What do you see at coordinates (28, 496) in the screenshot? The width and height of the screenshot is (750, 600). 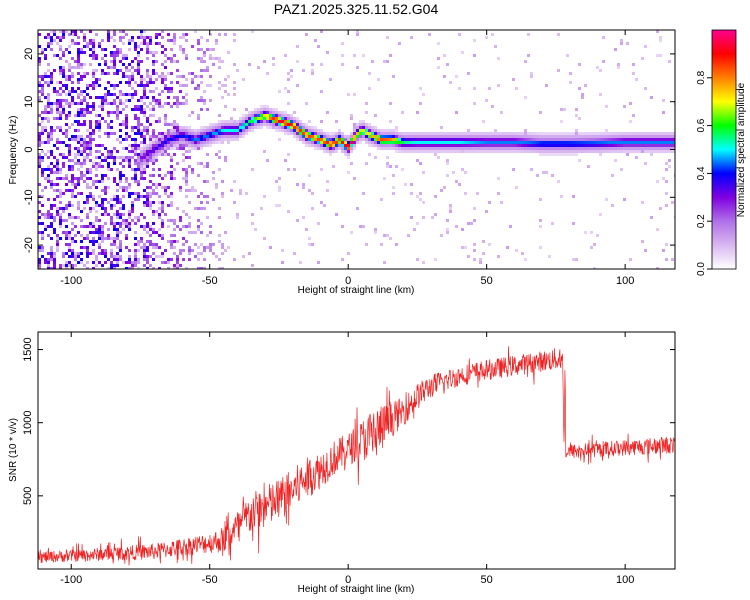 I see `bottom-y-tick-label: 500` at bounding box center [28, 496].